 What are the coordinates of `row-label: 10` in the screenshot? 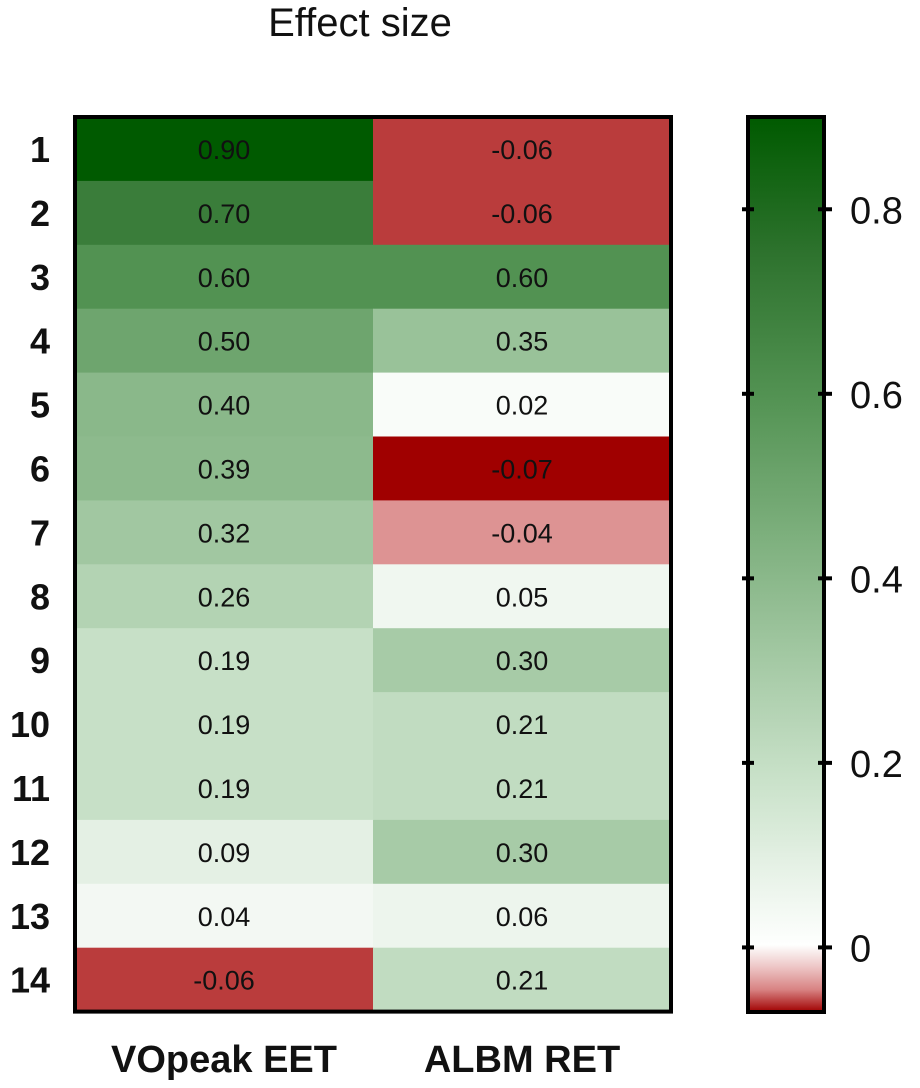 It's located at (30, 724).